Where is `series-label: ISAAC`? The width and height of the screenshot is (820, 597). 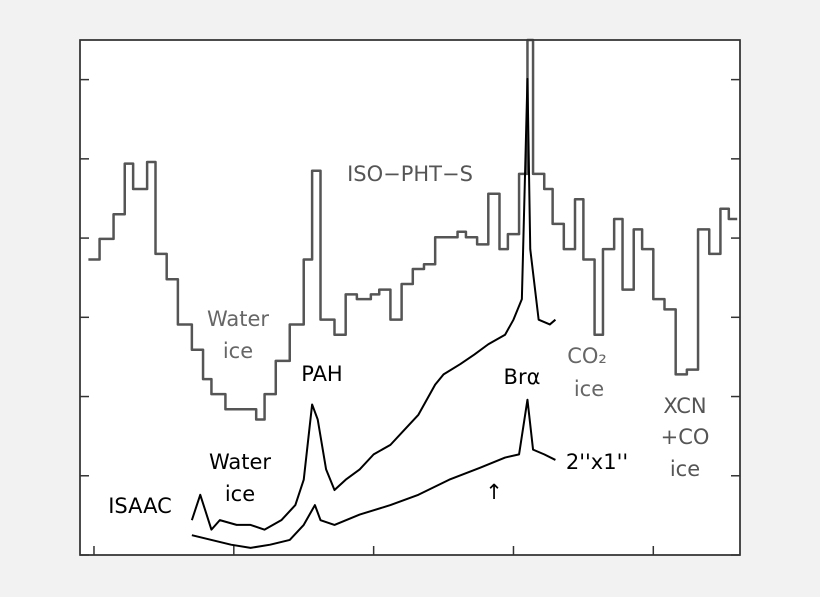 series-label: ISAAC is located at coordinates (140, 506).